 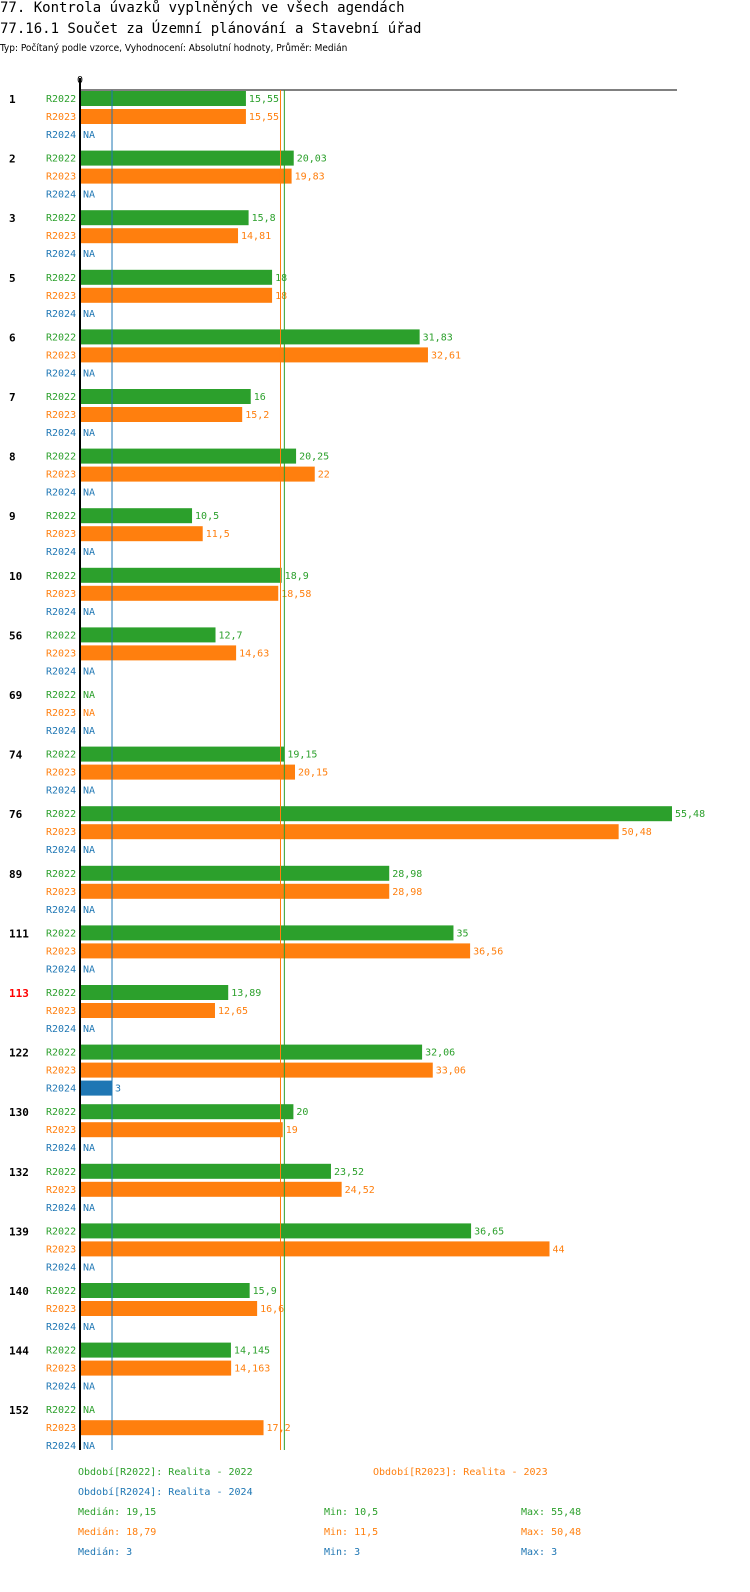 I want to click on category-label: 132, so click(x=19, y=1172).